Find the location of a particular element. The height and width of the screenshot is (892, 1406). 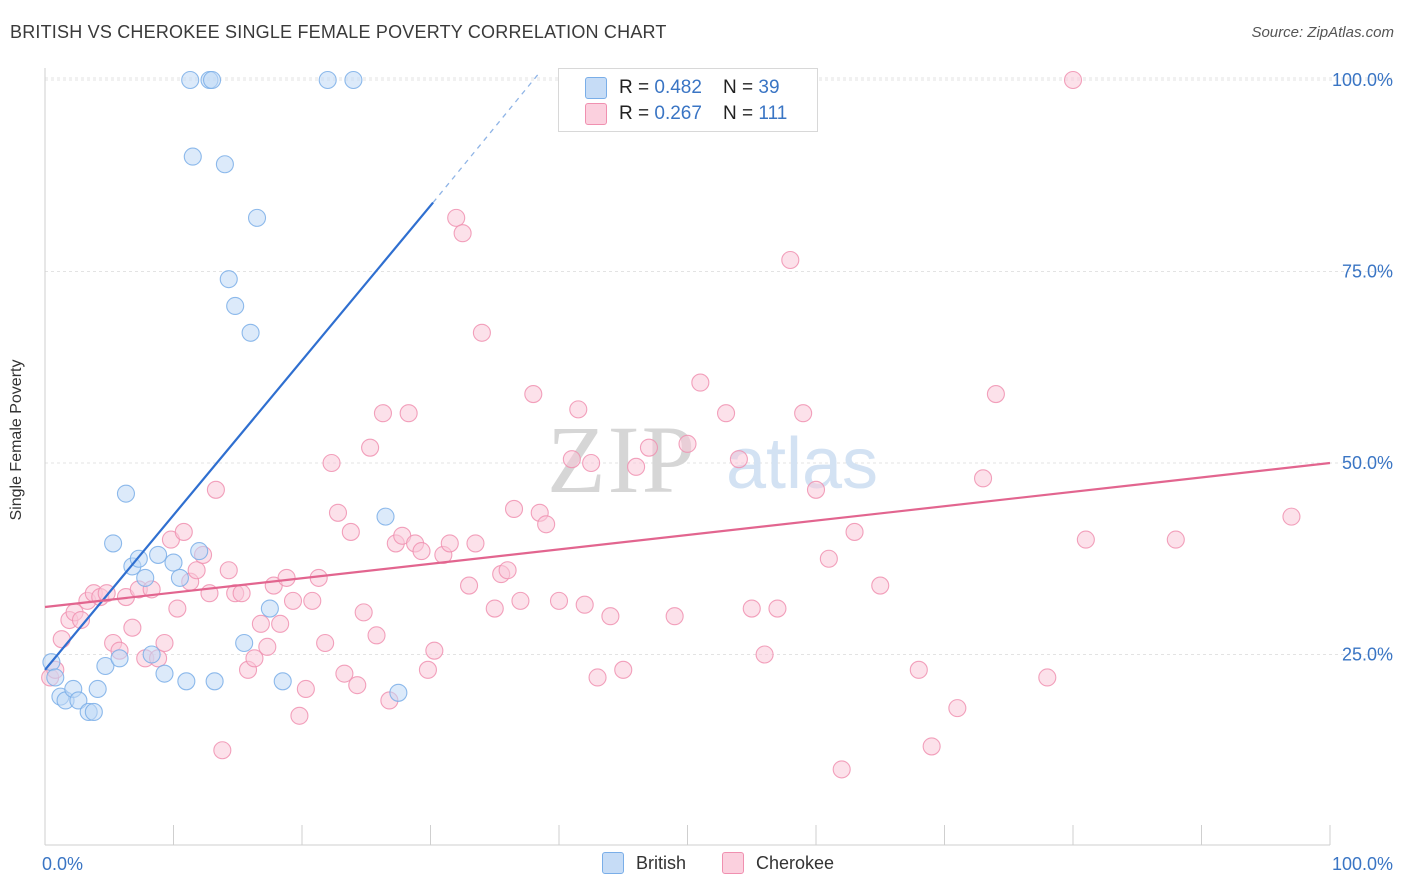

y-tick-label-25: 25.0% is located at coordinates (1367, 655).